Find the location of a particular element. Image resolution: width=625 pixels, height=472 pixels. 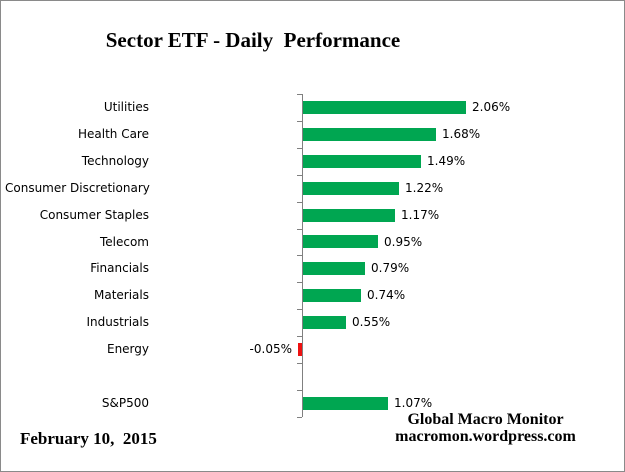

category-label: Industrials is located at coordinates (117, 322).